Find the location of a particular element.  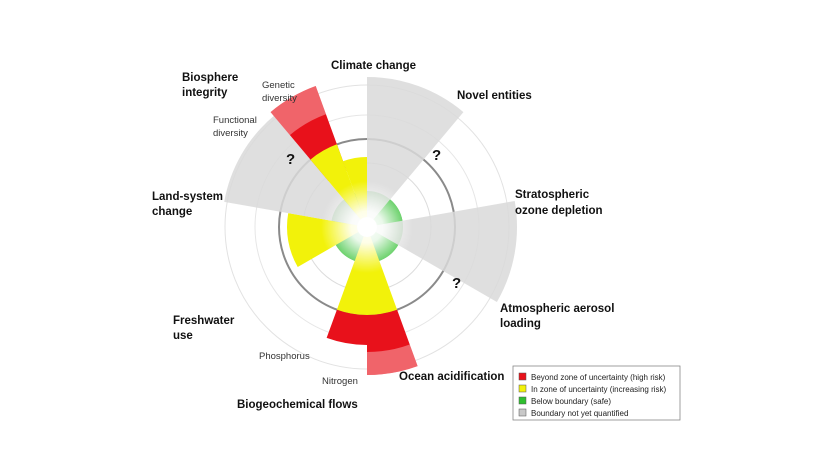

label-freshwater-1: Freshwater is located at coordinates (204, 321).